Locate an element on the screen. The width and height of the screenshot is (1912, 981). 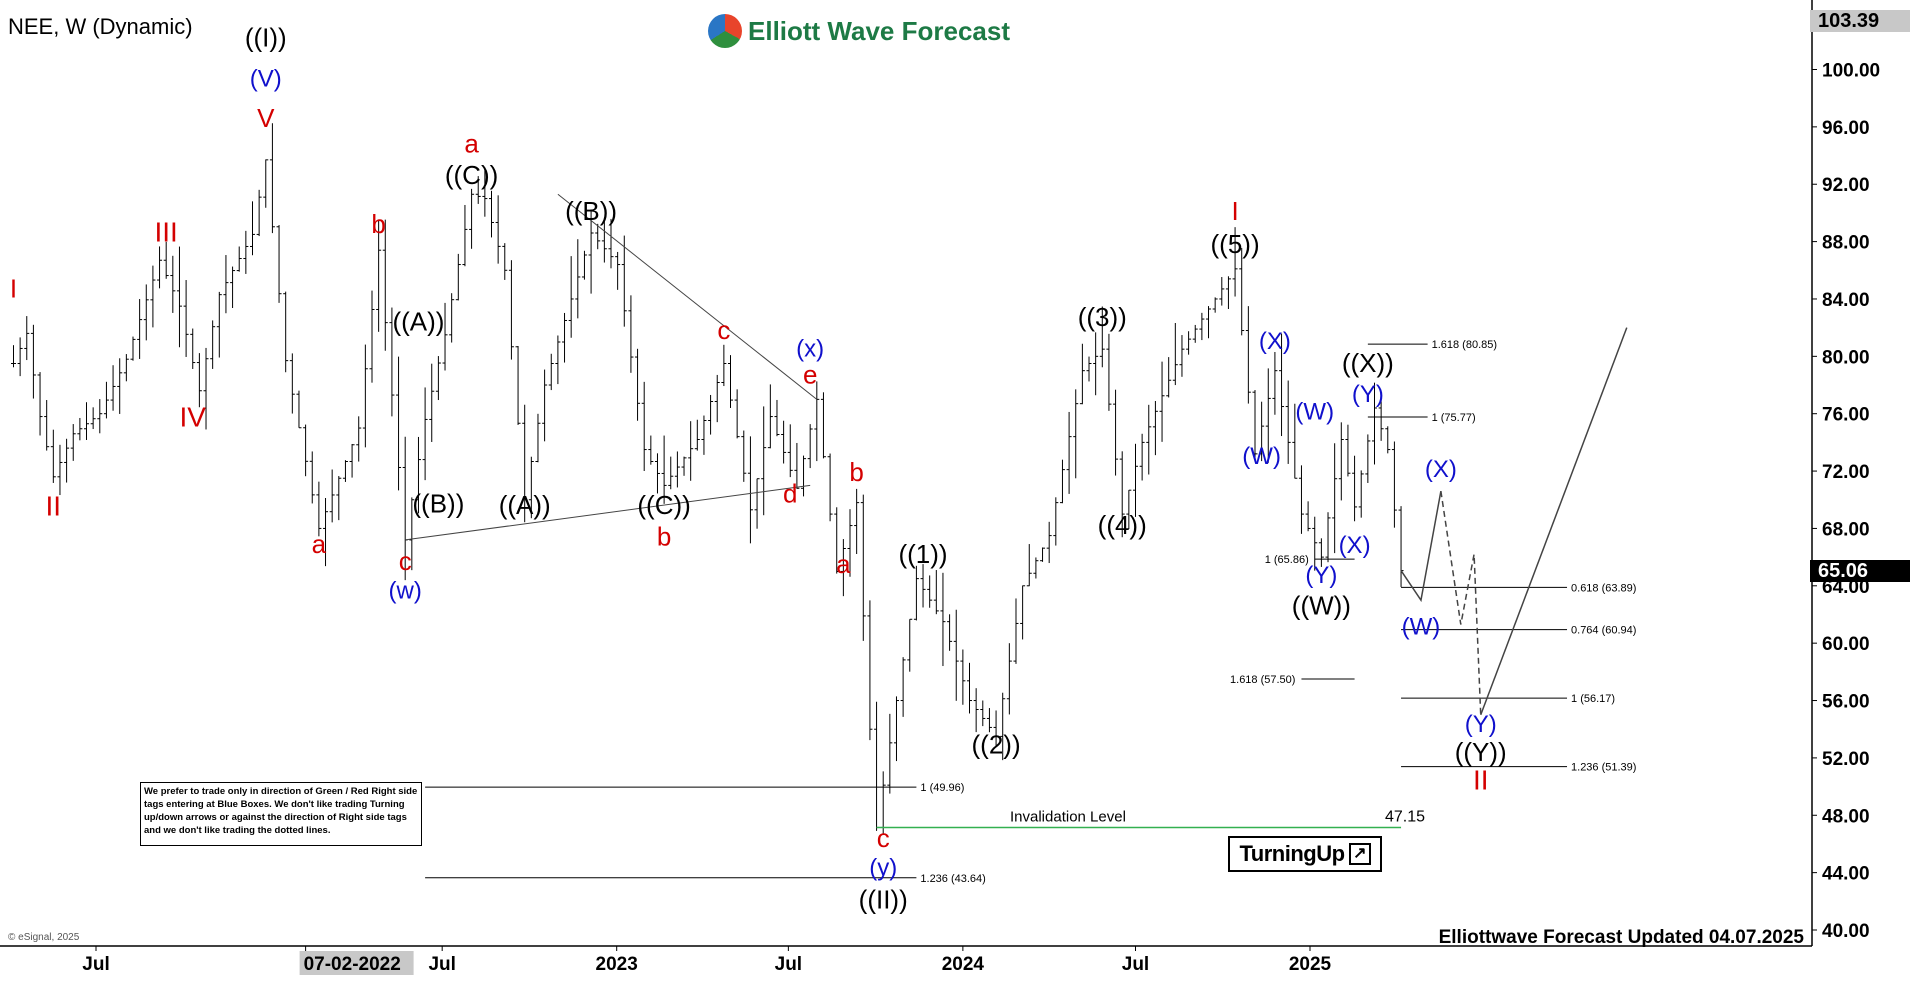
y-tick-label: 52.00 is located at coordinates (1846, 759).